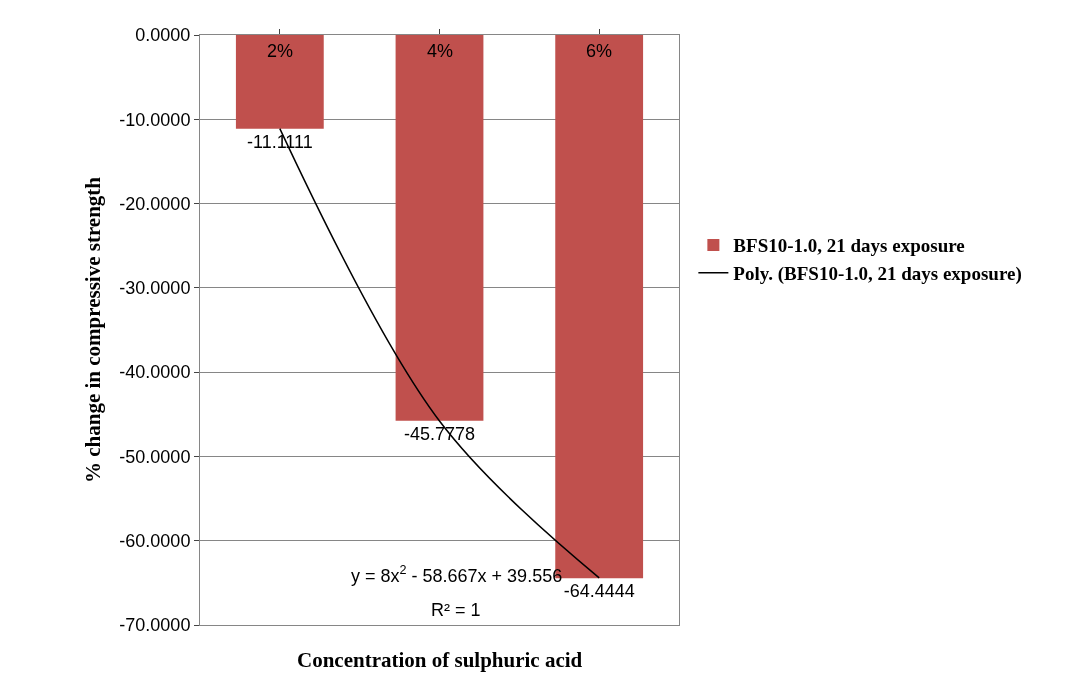 This screenshot has height=689, width=1087. Describe the element at coordinates (155, 372) in the screenshot. I see `y-tick-label: -40.0000` at that location.